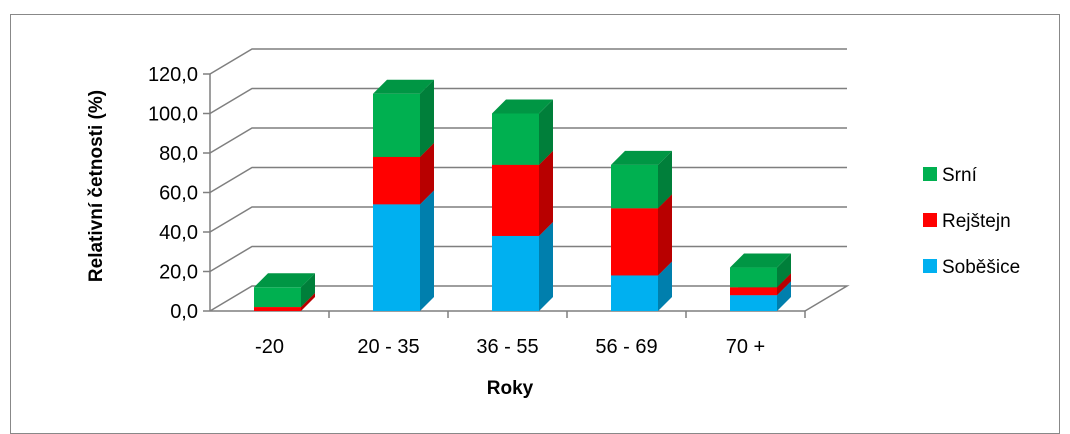 This screenshot has width=1070, height=434. I want to click on y-tick-label: 0,0, so click(184, 312).